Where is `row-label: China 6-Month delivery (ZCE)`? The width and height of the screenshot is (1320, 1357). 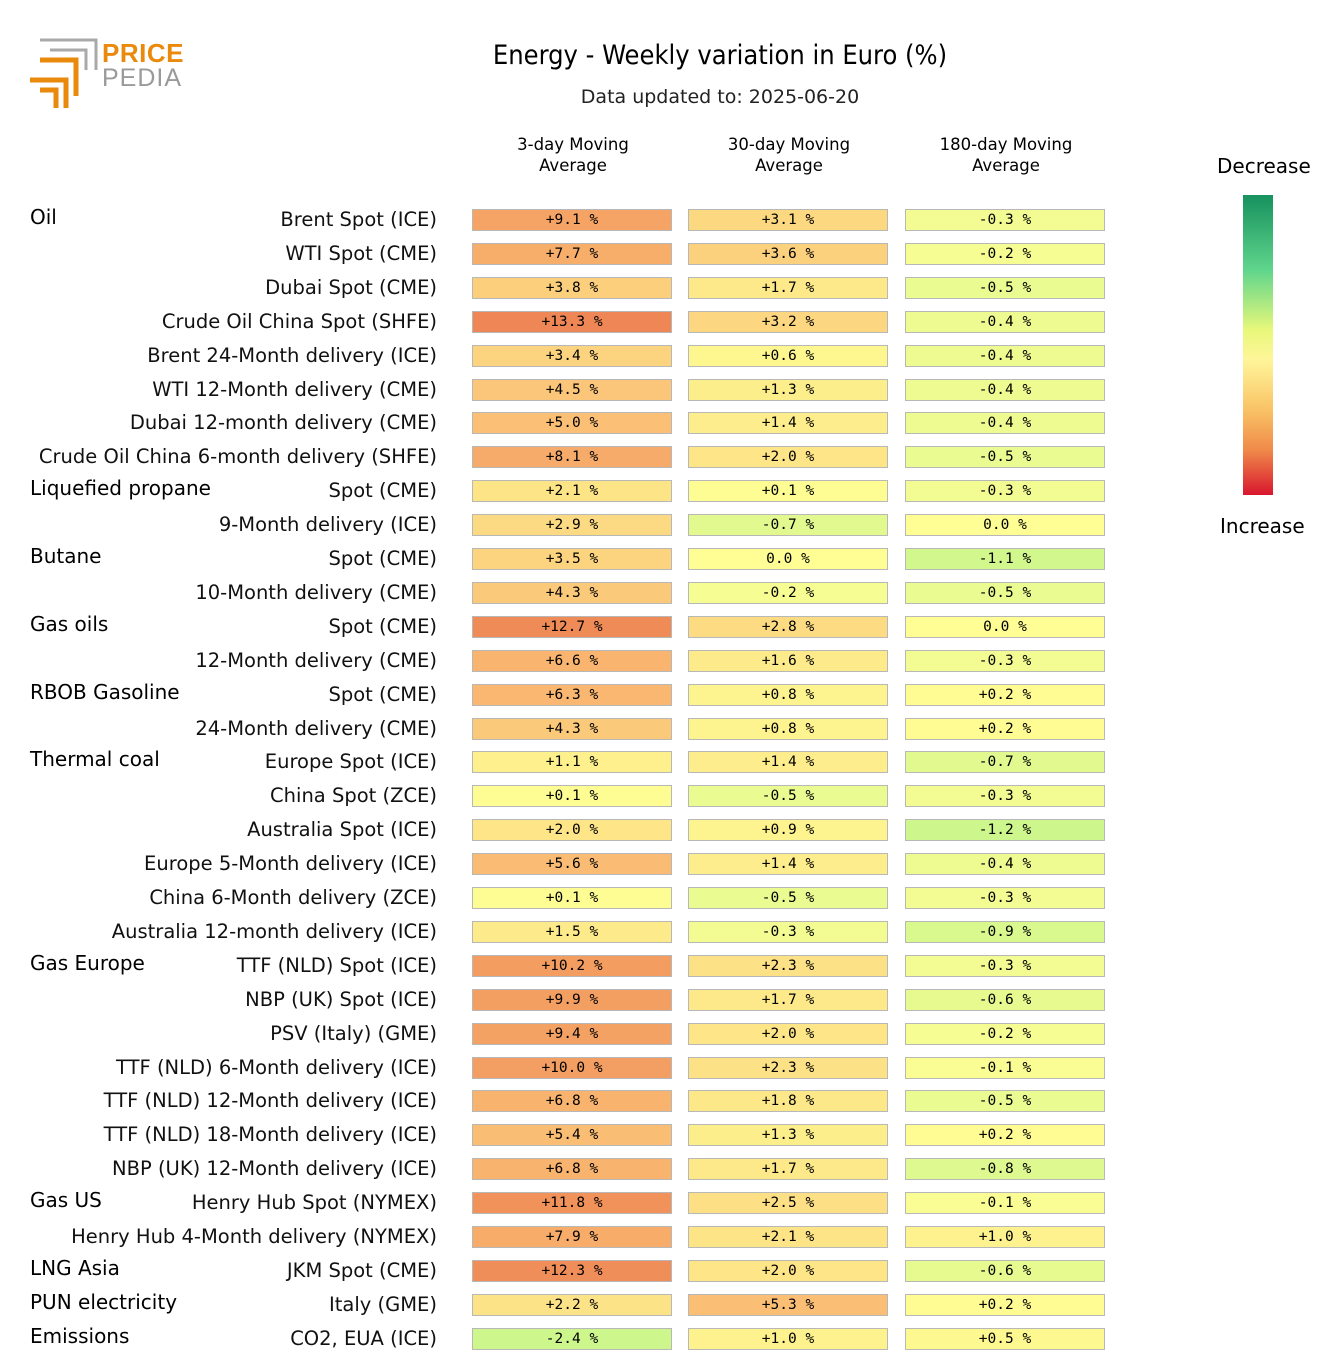
row-label: China 6-Month delivery (ZCE) is located at coordinates (293, 897).